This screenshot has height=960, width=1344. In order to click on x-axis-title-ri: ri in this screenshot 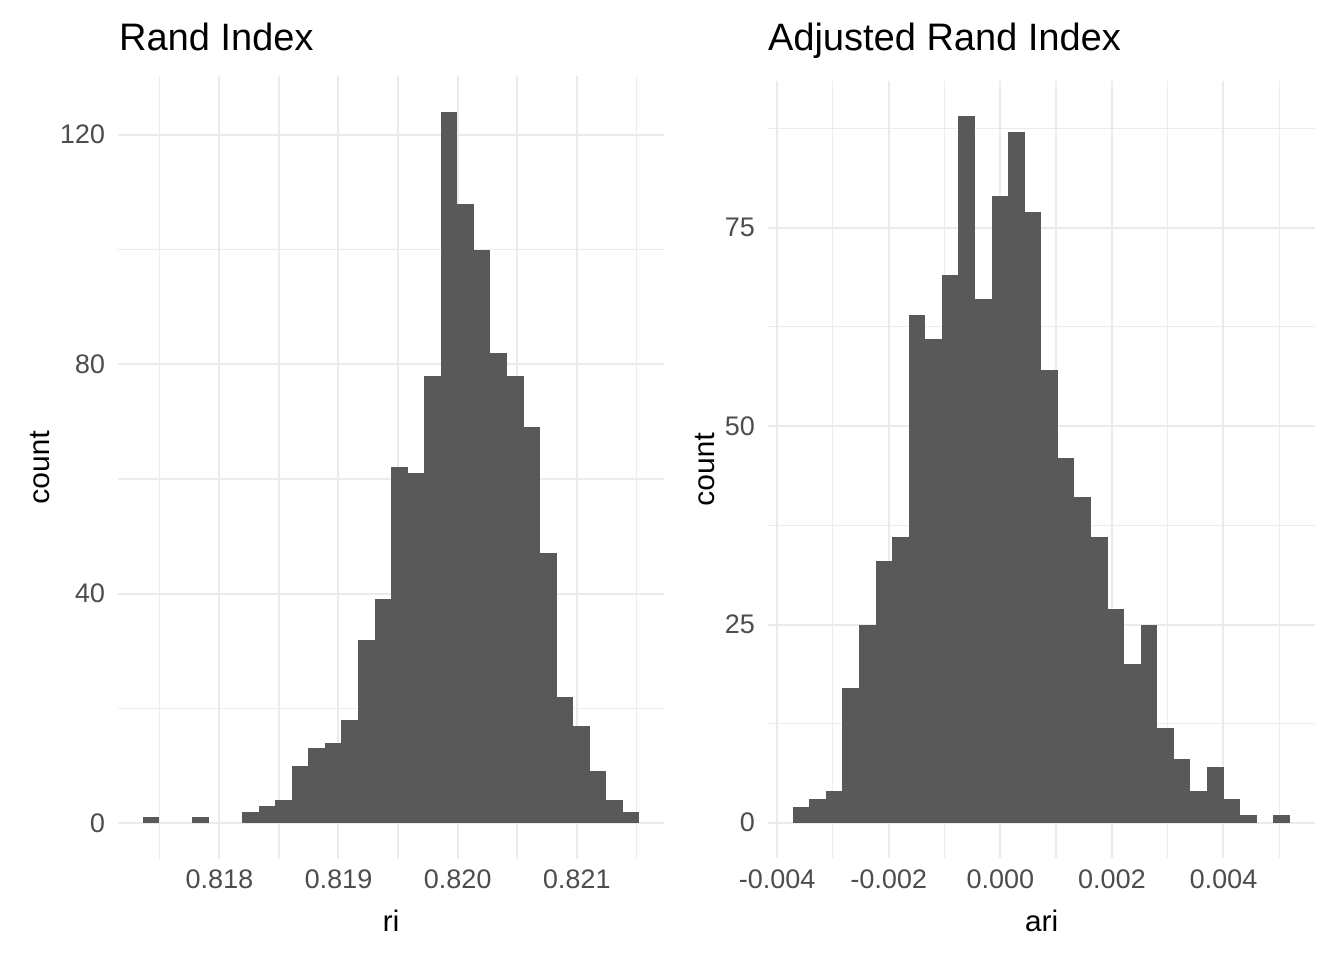, I will do `click(391, 921)`.